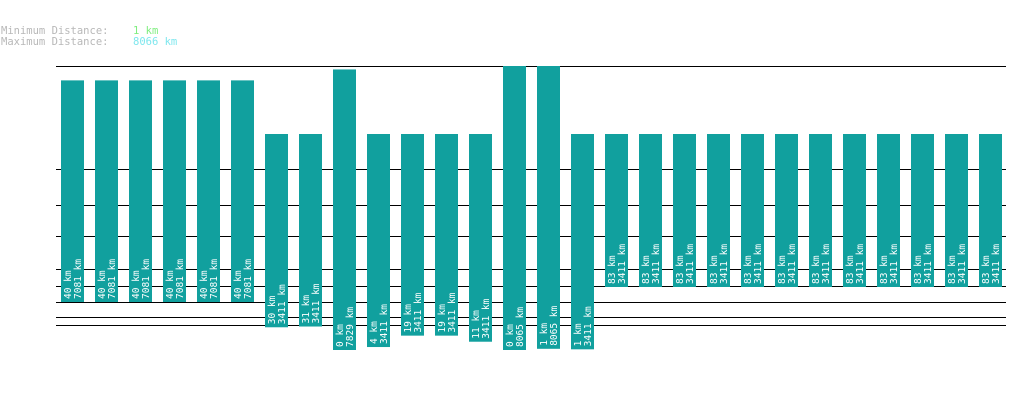 The width and height of the screenshot is (1019, 402). Describe the element at coordinates (180, 279) in the screenshot. I see `bar-max-label-3: 7081 km` at that location.